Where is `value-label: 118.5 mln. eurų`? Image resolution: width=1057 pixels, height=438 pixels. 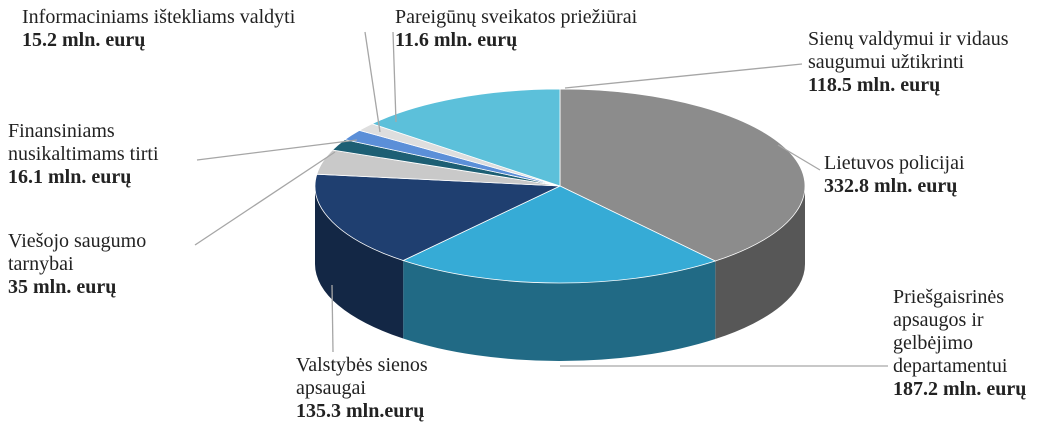
value-label: 118.5 mln. eurų is located at coordinates (874, 85).